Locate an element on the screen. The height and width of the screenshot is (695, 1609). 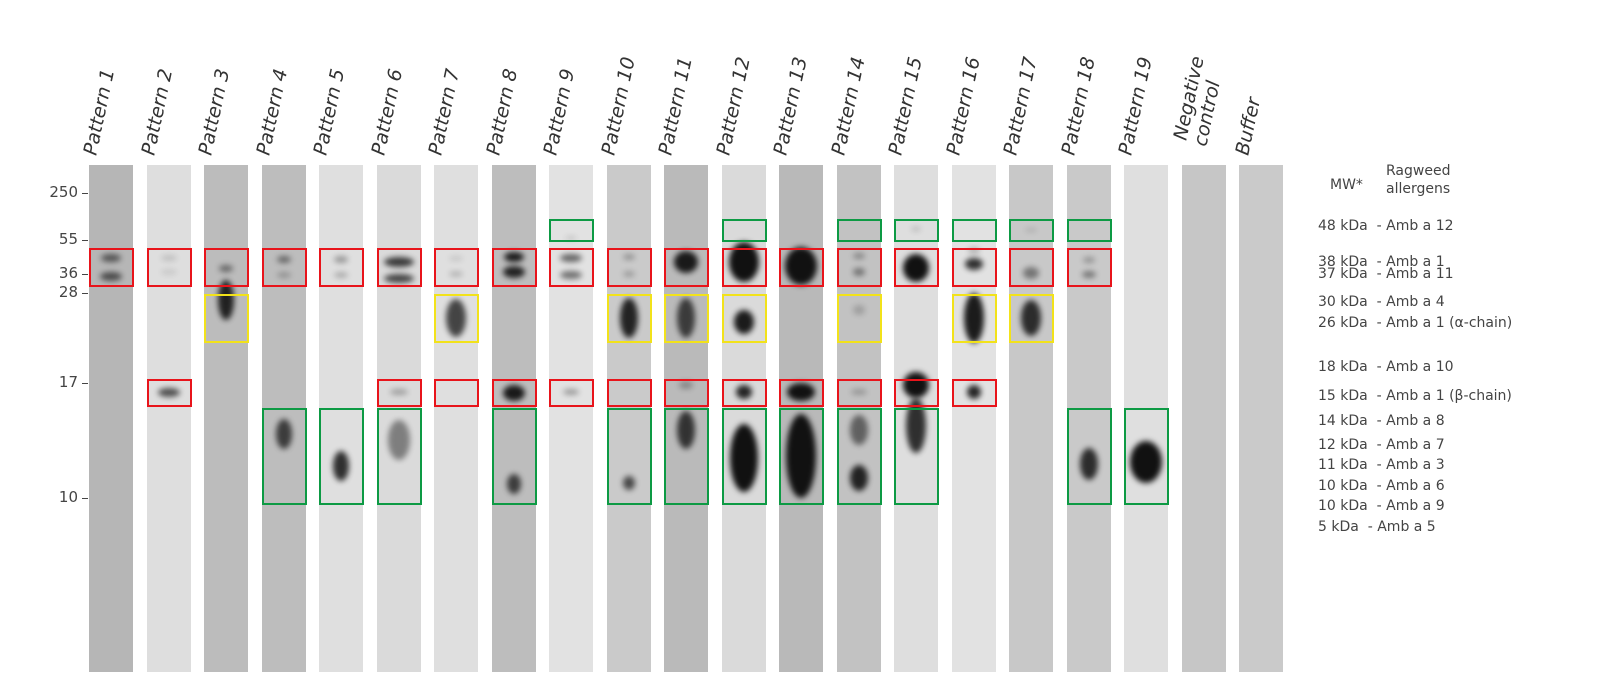
mw-header: MW* is located at coordinates (1346, 185).